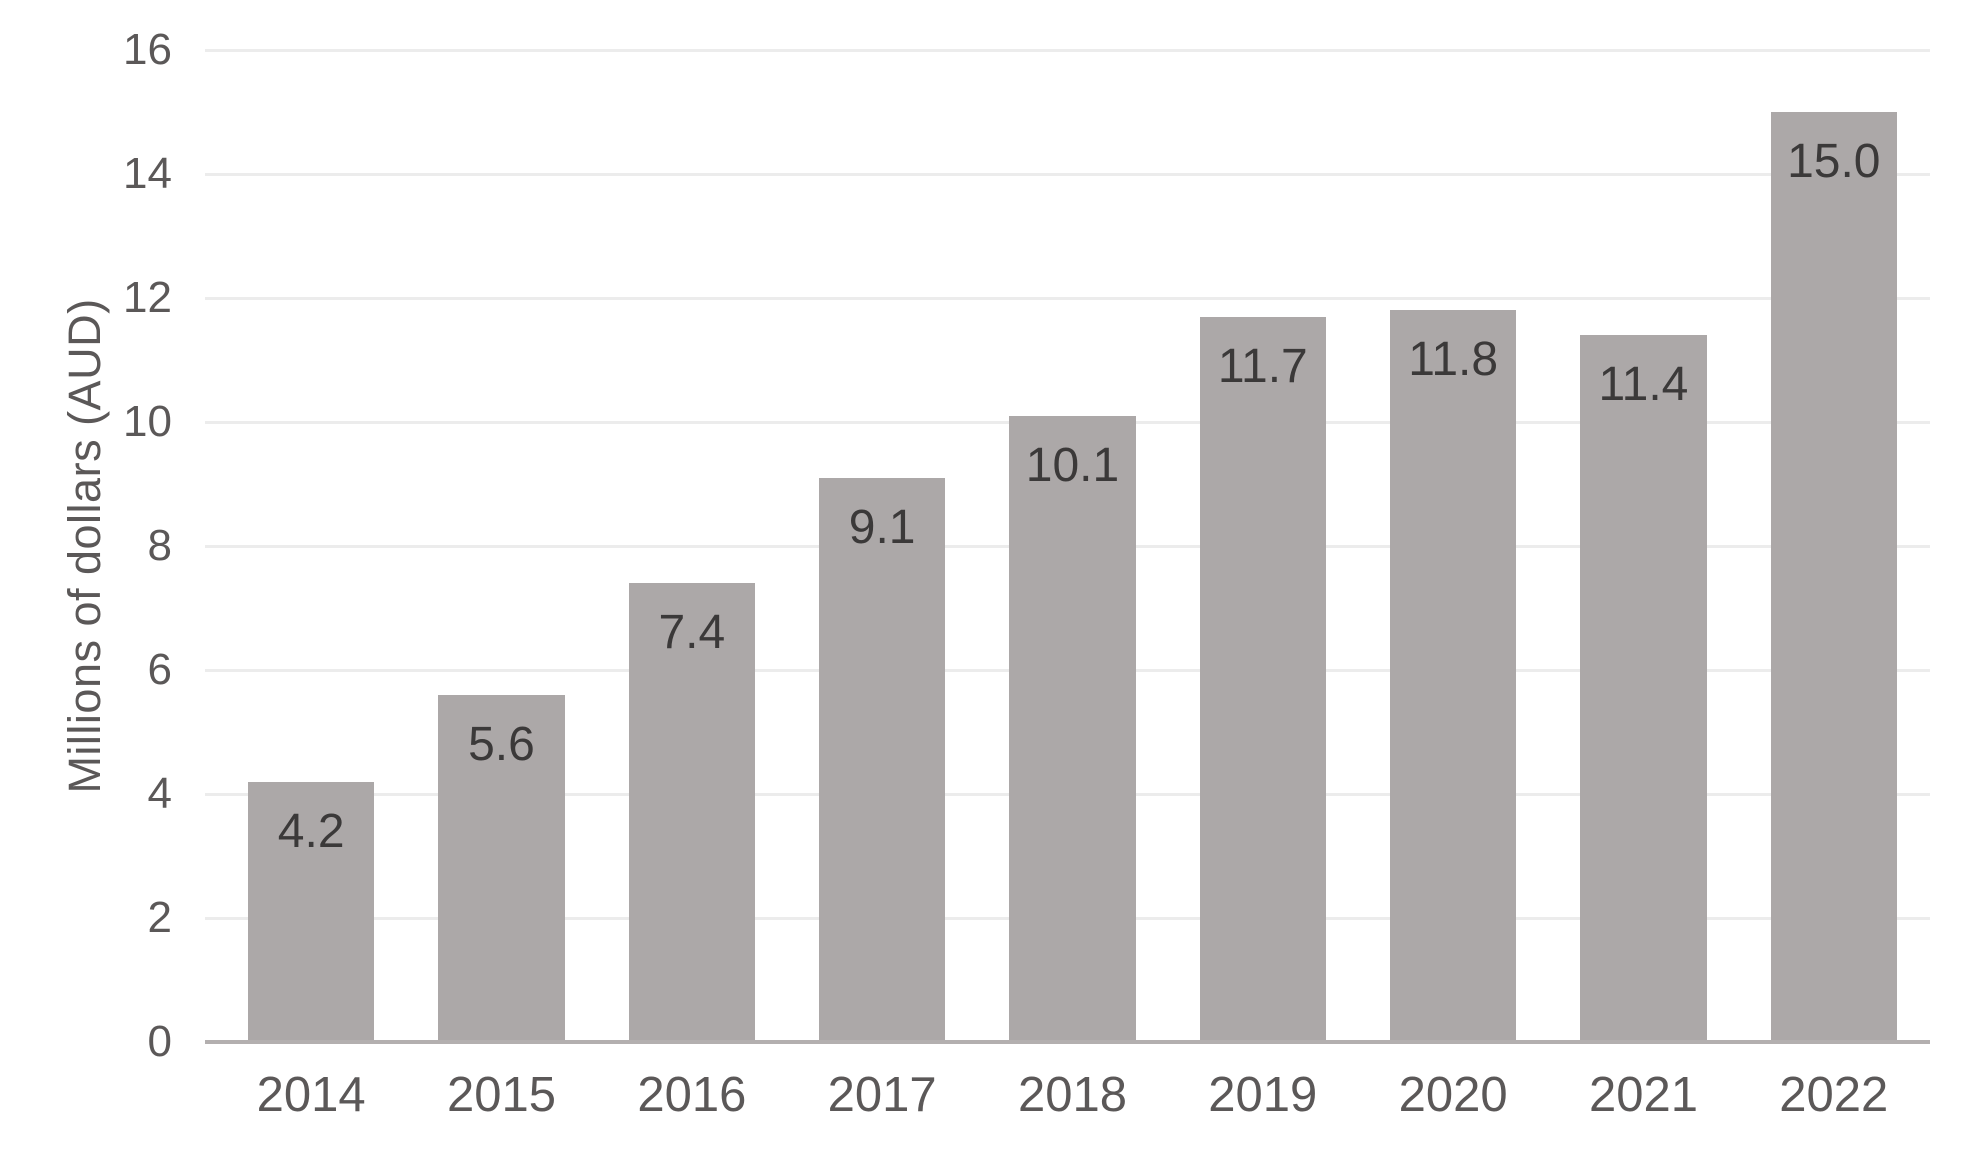  I want to click on bar-value-label: 11.8, so click(1453, 360).